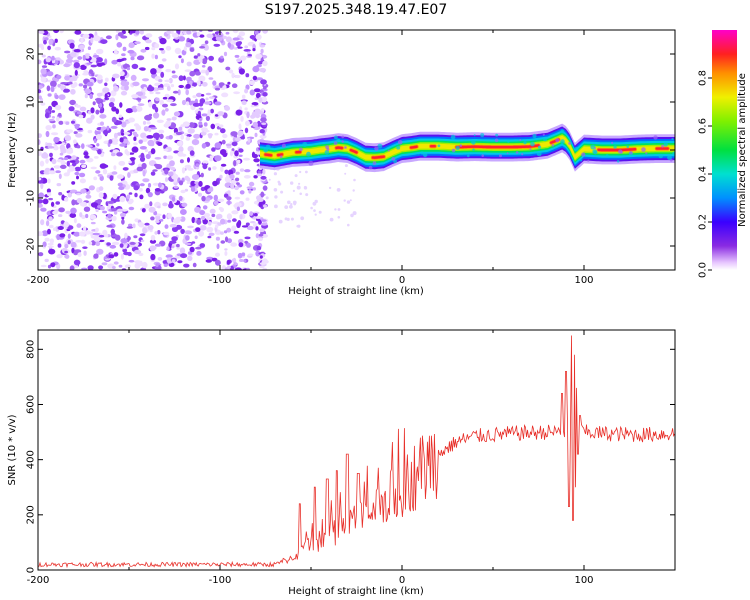  I want to click on x-tick-label: 100, so click(583, 580).